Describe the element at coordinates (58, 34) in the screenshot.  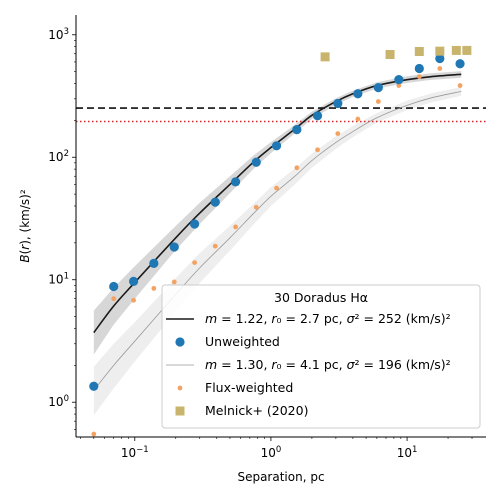
I see `y-tick-label: 103` at that location.